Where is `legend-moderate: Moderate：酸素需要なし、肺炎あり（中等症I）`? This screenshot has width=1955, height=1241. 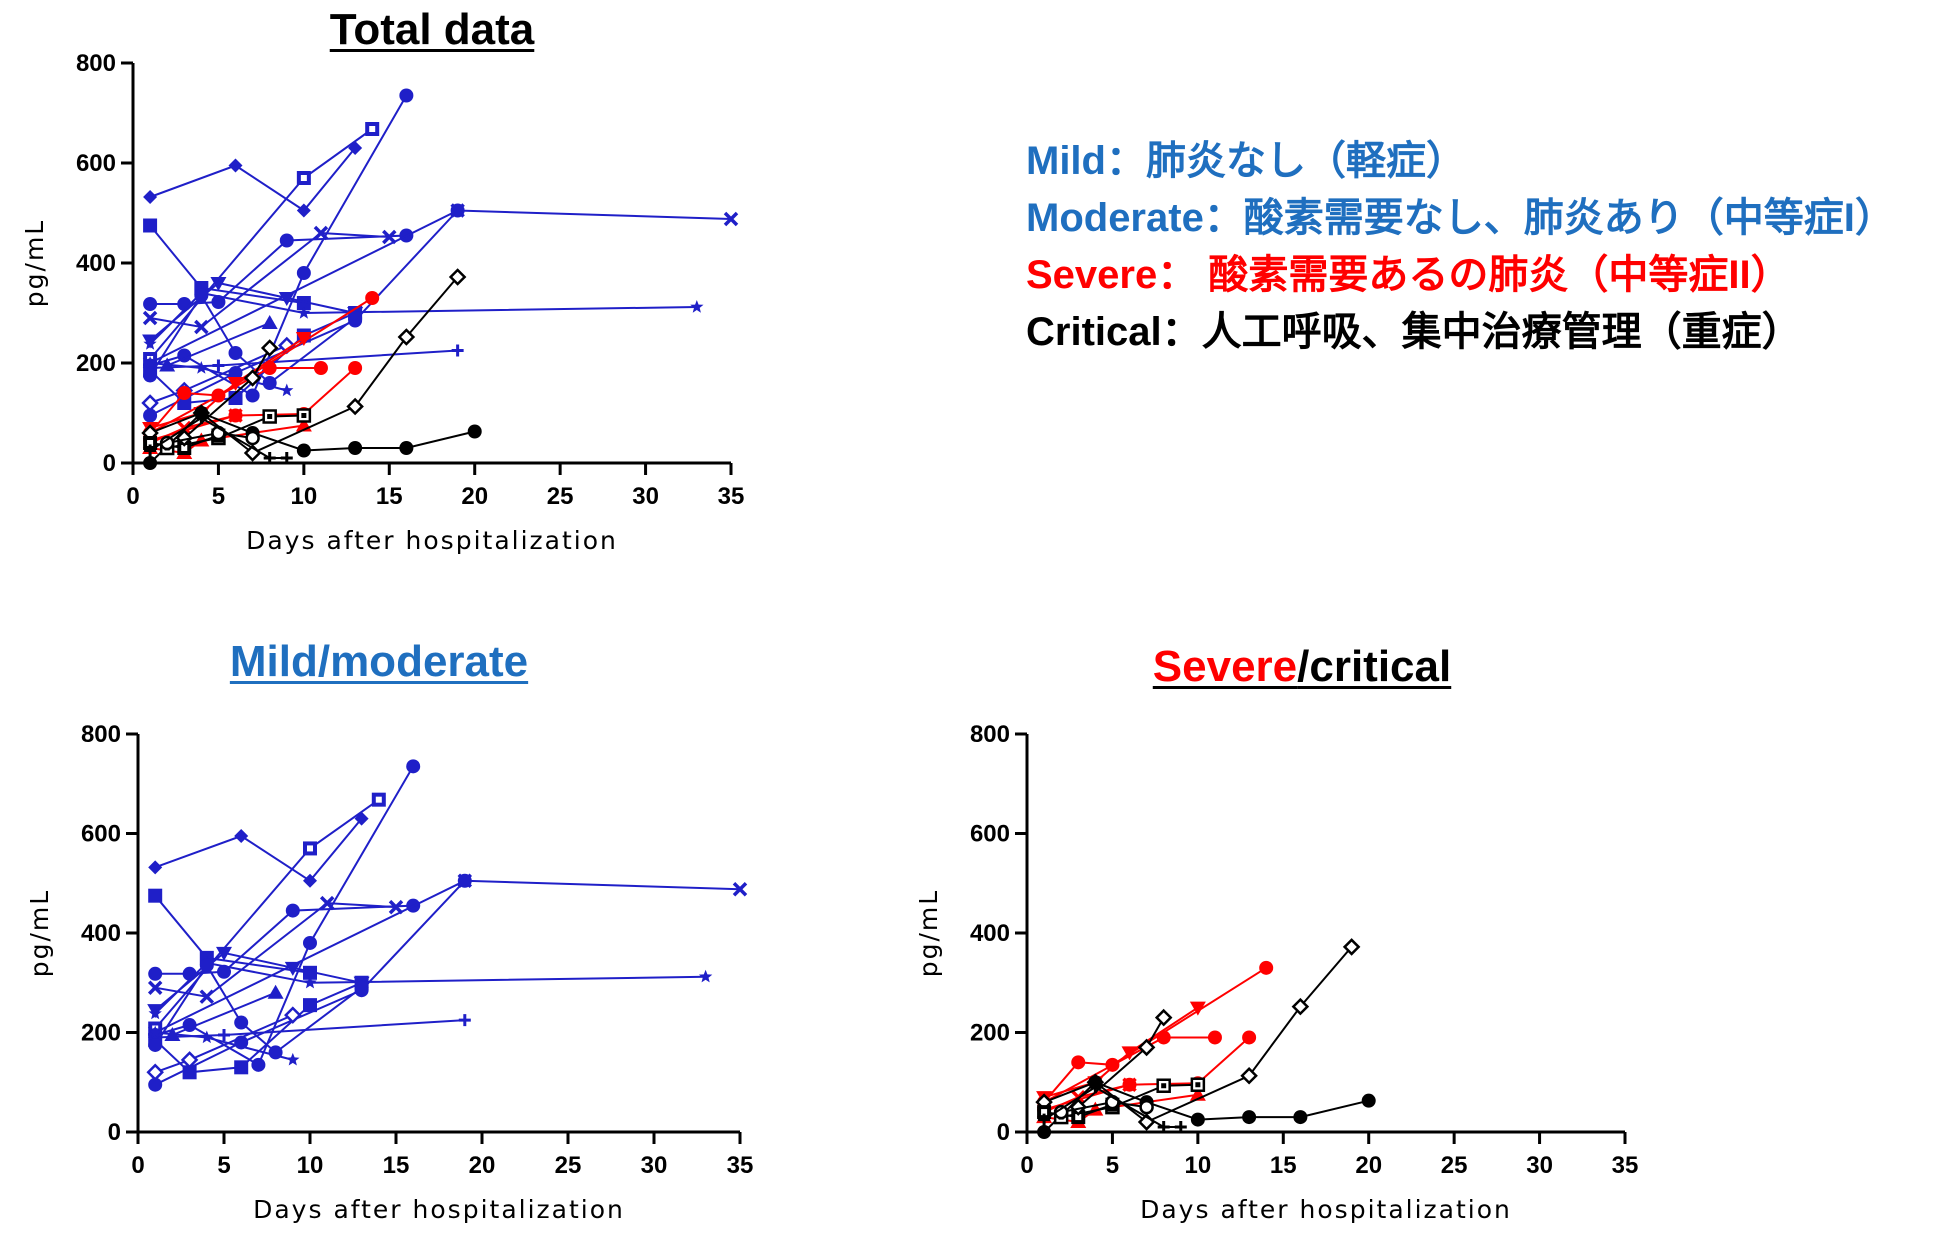 legend-moderate: Moderate：酸素需要なし、肺炎あり（中等症I） is located at coordinates (1460, 218).